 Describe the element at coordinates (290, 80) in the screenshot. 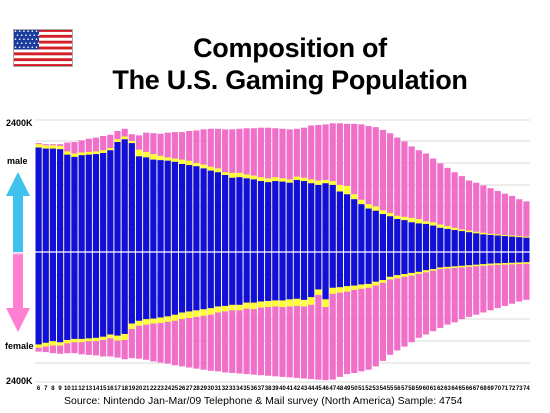

I see `title-line-2: The U.S. Gaming Population` at that location.